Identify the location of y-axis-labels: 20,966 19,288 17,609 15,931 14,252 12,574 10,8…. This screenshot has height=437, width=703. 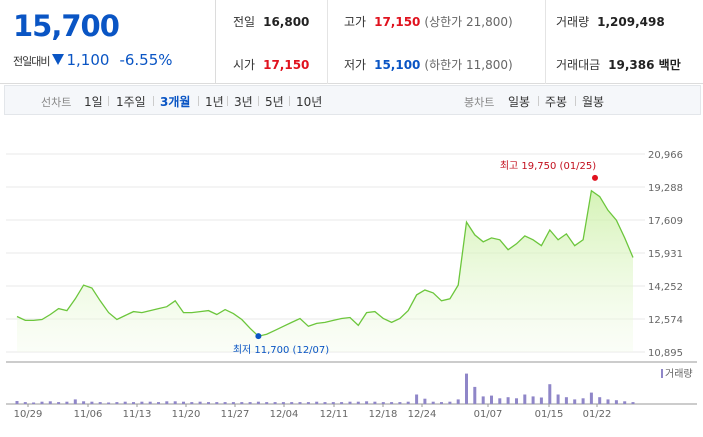
(665, 254).